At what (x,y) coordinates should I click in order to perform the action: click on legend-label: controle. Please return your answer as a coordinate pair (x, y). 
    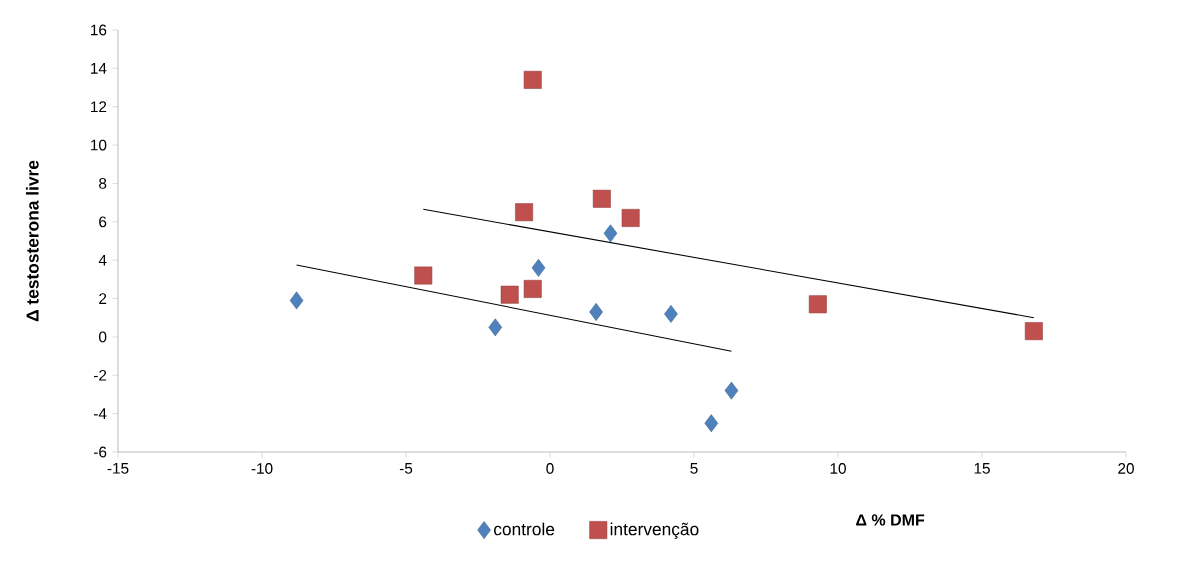
    Looking at the image, I should click on (524, 529).